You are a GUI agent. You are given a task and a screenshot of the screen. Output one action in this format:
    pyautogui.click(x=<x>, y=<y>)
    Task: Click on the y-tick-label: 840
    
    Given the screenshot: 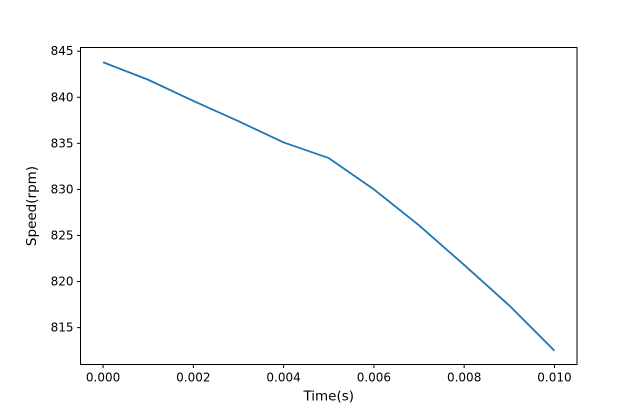 What is the action you would take?
    pyautogui.click(x=62, y=97)
    